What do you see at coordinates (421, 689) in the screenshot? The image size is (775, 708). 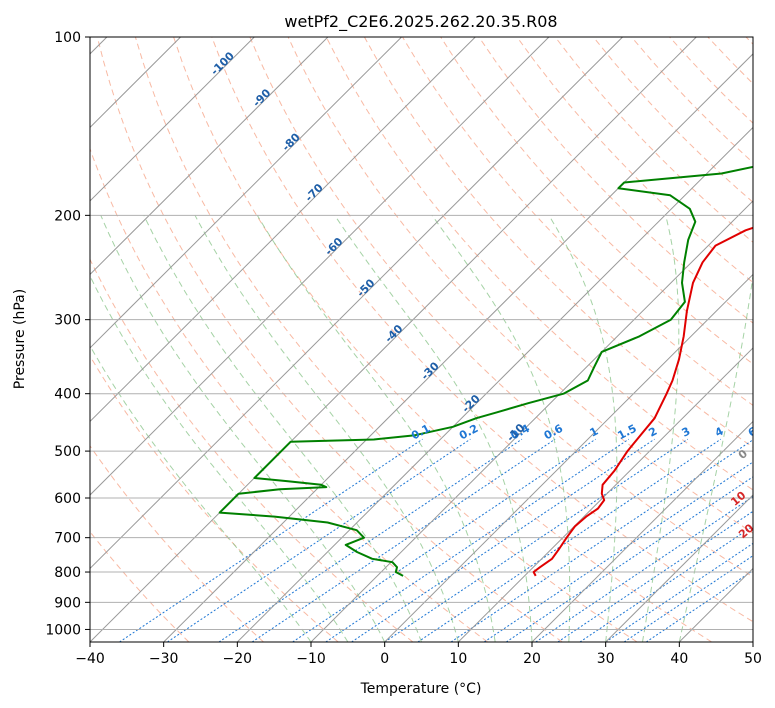 I see `x-axis-label: Temperature (°C)` at bounding box center [421, 689].